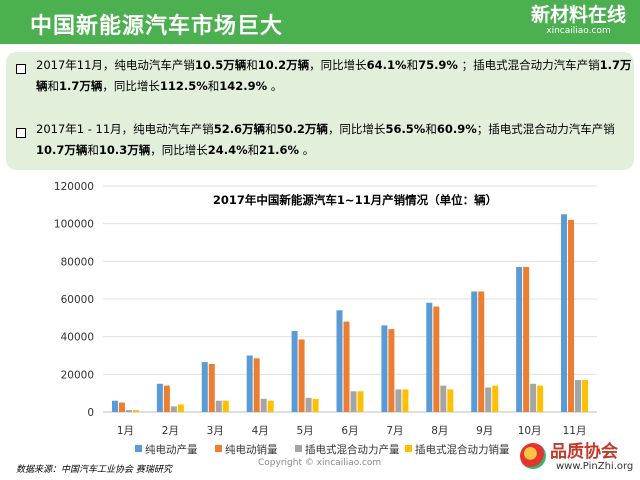  What do you see at coordinates (260, 431) in the screenshot?
I see `x-tick-label: 4月` at bounding box center [260, 431].